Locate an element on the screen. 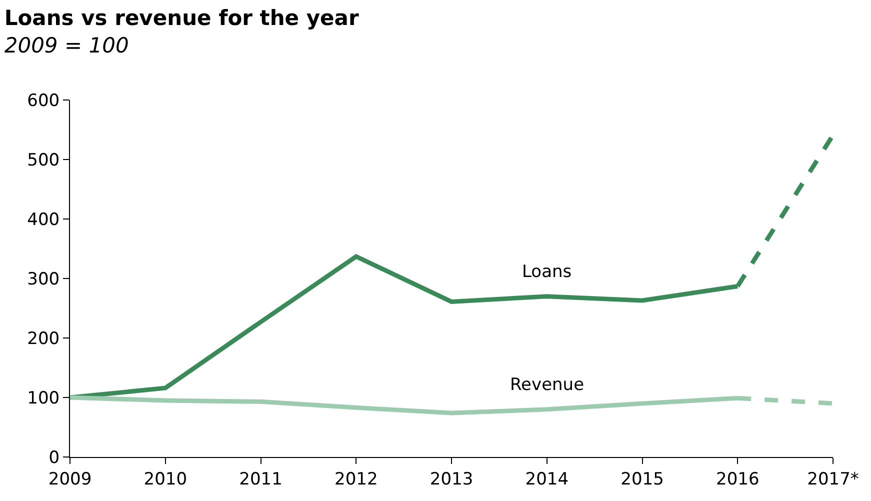 The width and height of the screenshot is (871, 501). series-label: Revenue is located at coordinates (547, 385).